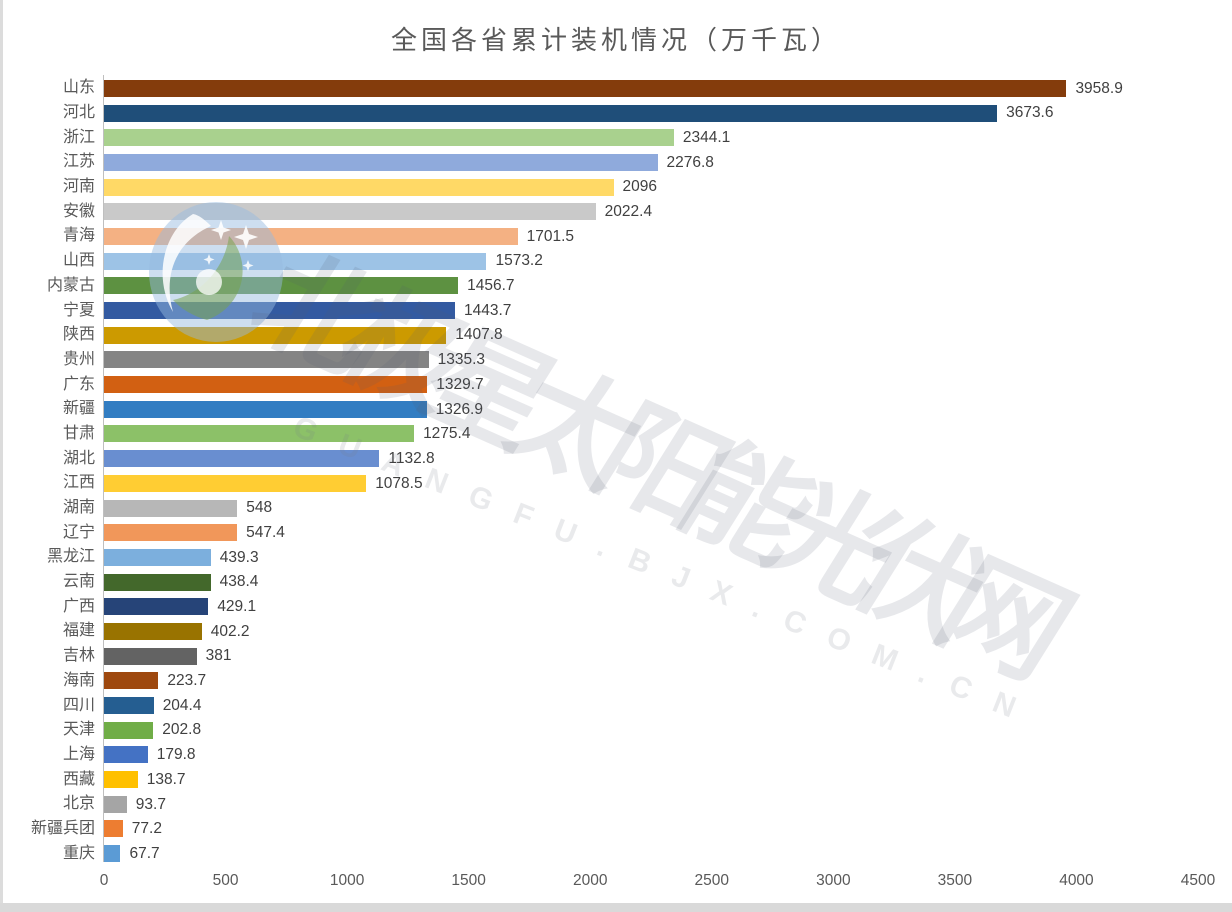  Describe the element at coordinates (311, 236) in the screenshot. I see `bar-青海` at that location.